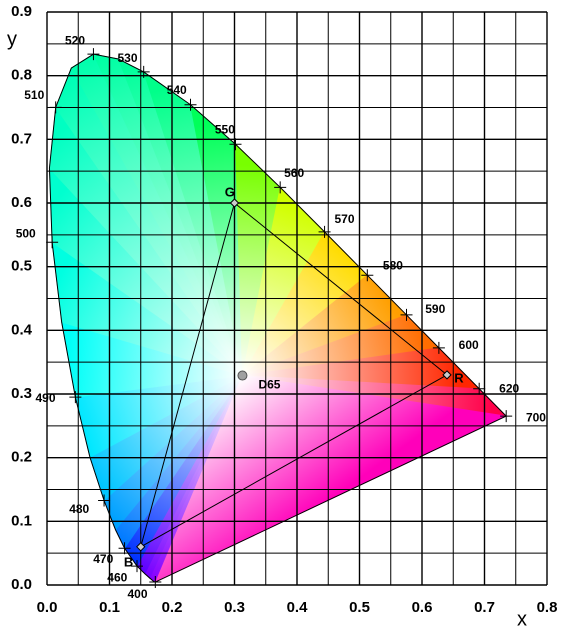 Image resolution: width=565 pixels, height=630 pixels. What do you see at coordinates (21, 266) in the screenshot?
I see `y-tick-label: 0.5` at bounding box center [21, 266].